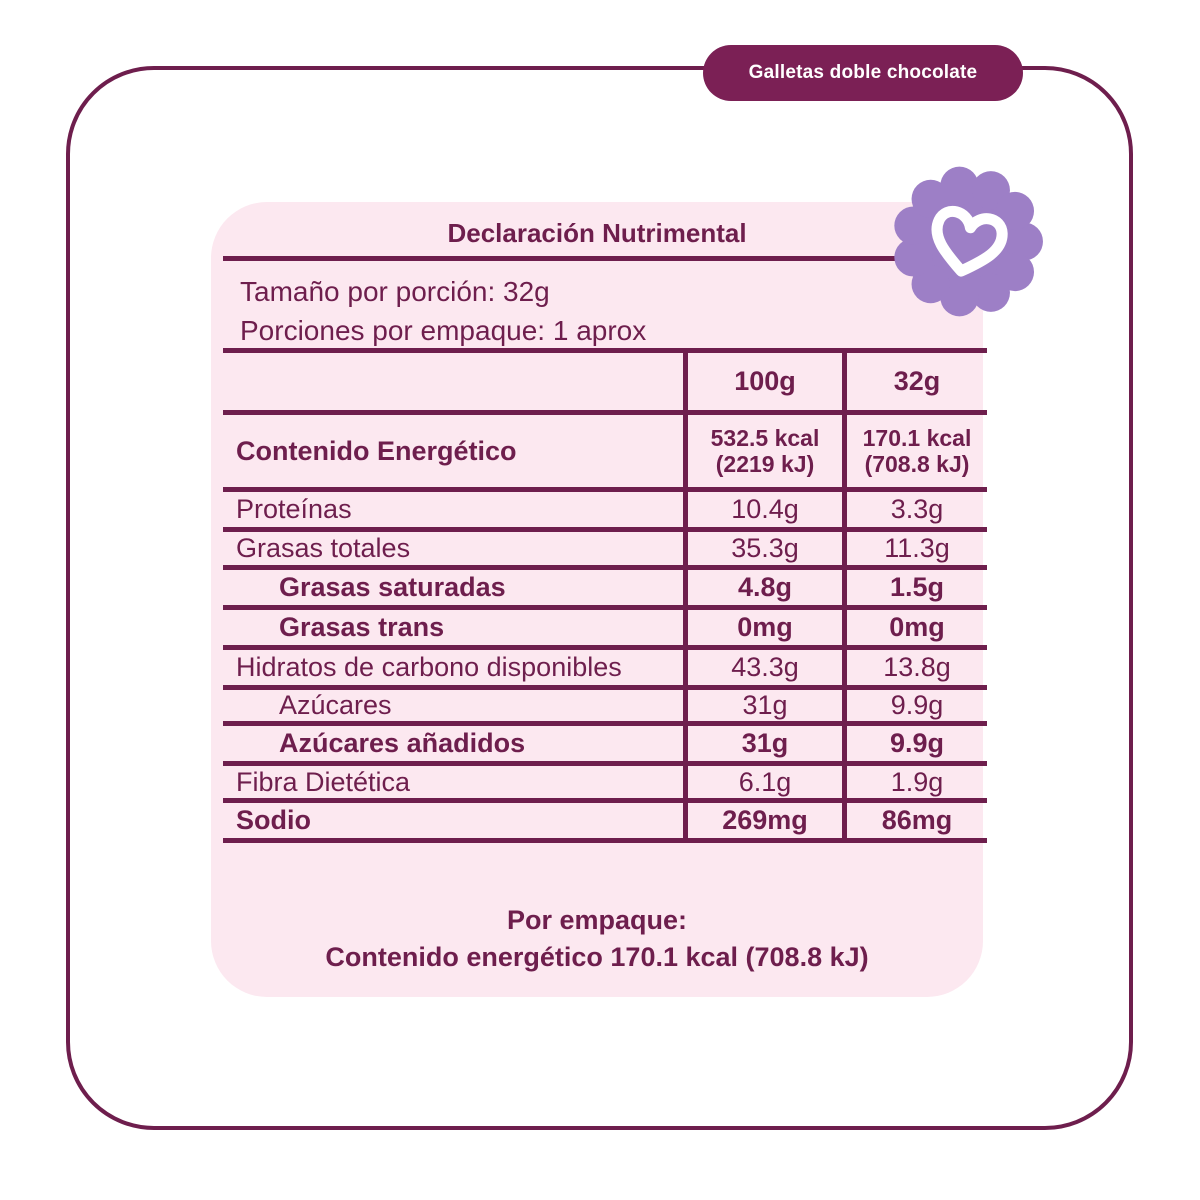 The height and width of the screenshot is (1200, 1200). Describe the element at coordinates (605, 784) in the screenshot. I see `table-row: Fibra Dietética 6.1g 1.9g` at that location.